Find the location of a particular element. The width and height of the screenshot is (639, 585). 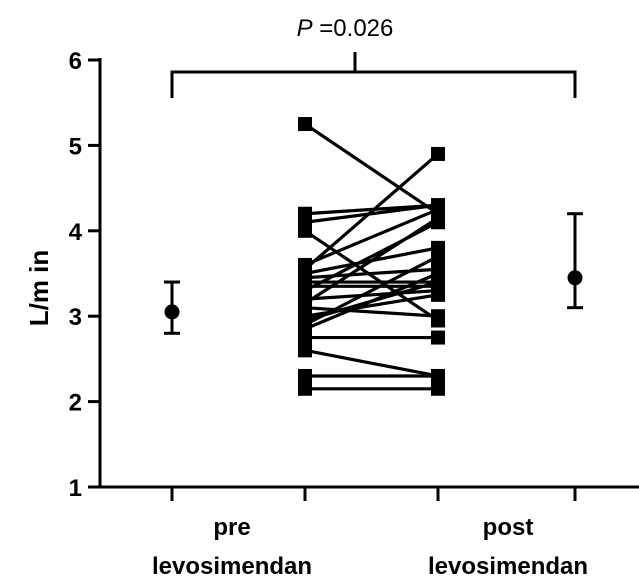

paired-line-extra is located at coordinates (371, 211).